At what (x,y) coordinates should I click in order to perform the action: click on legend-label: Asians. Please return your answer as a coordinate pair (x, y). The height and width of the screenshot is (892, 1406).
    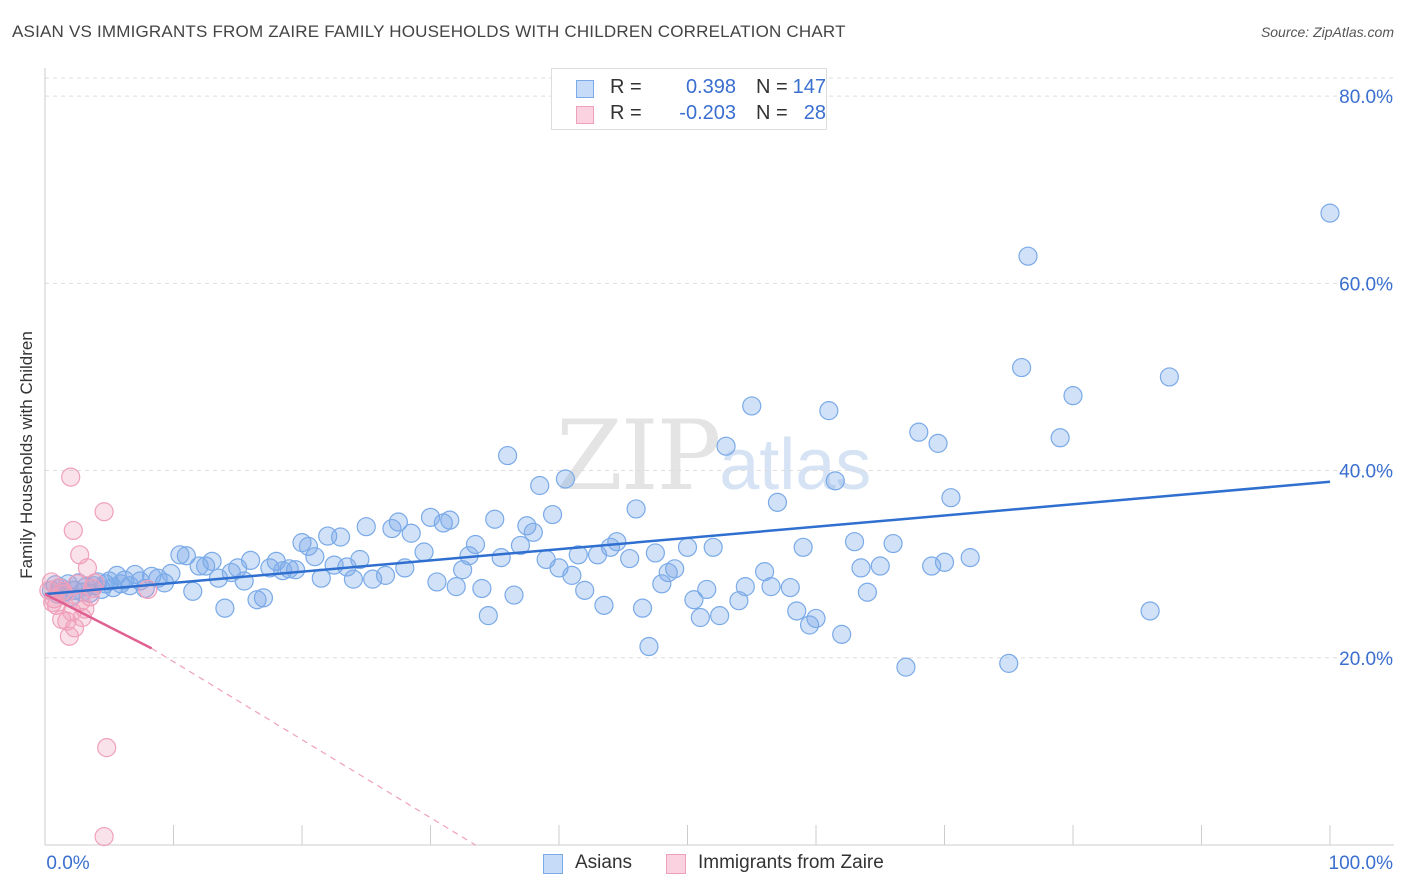
    Looking at the image, I should click on (604, 862).